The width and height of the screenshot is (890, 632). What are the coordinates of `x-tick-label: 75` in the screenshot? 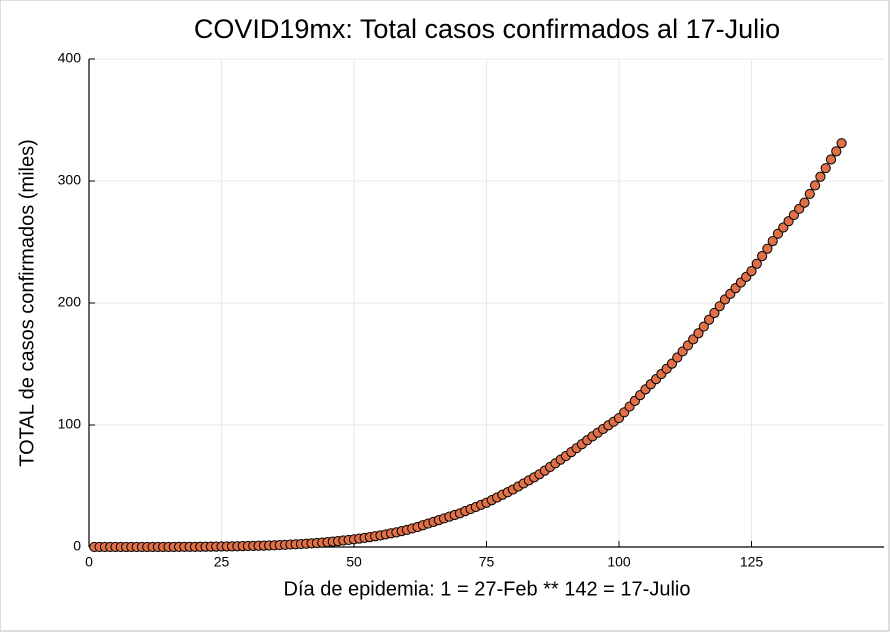 It's located at (487, 562).